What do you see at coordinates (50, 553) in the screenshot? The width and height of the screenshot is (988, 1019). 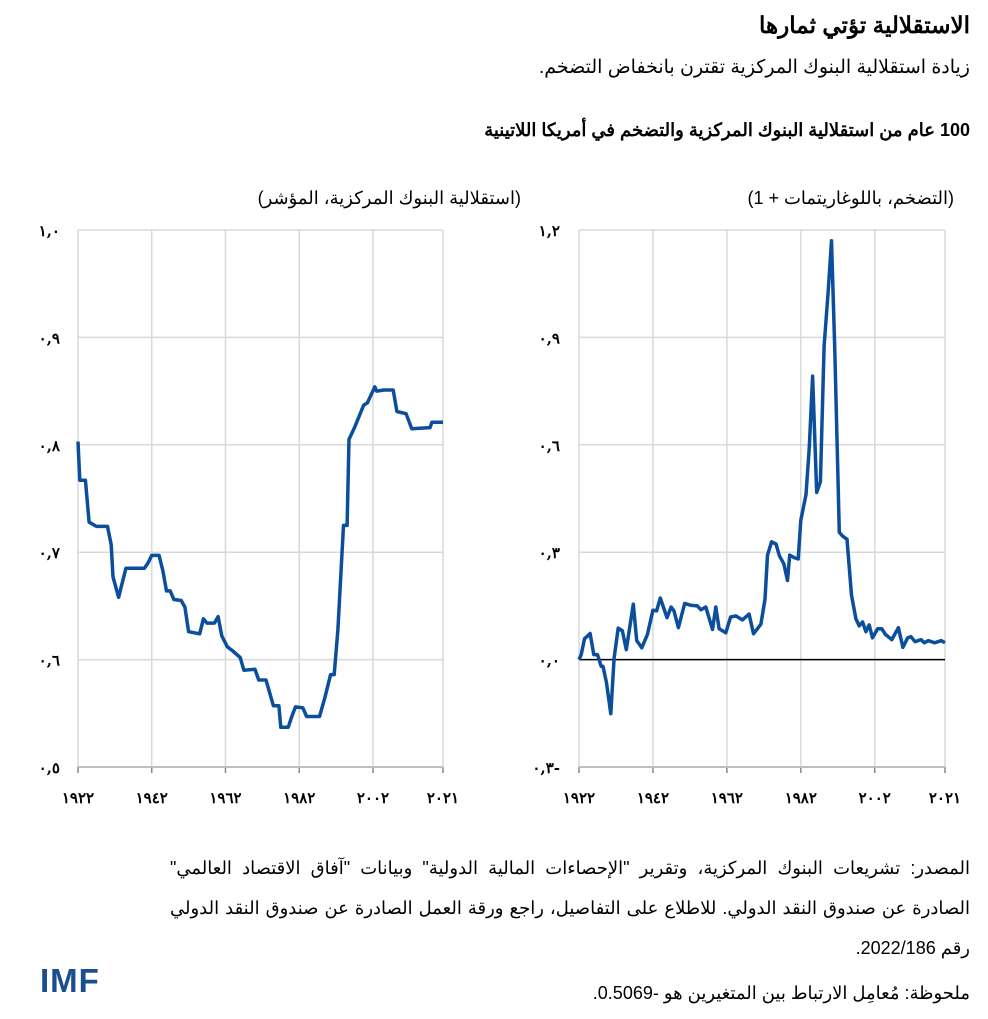 I see `y-tick-label: ٠,٧` at bounding box center [50, 553].